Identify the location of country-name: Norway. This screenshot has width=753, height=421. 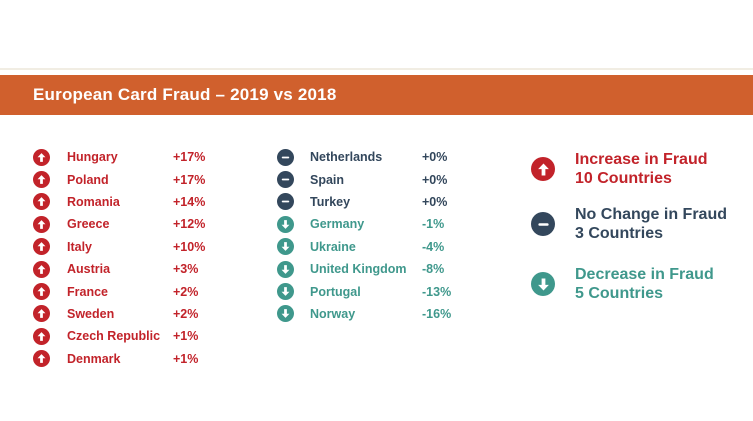
(333, 313).